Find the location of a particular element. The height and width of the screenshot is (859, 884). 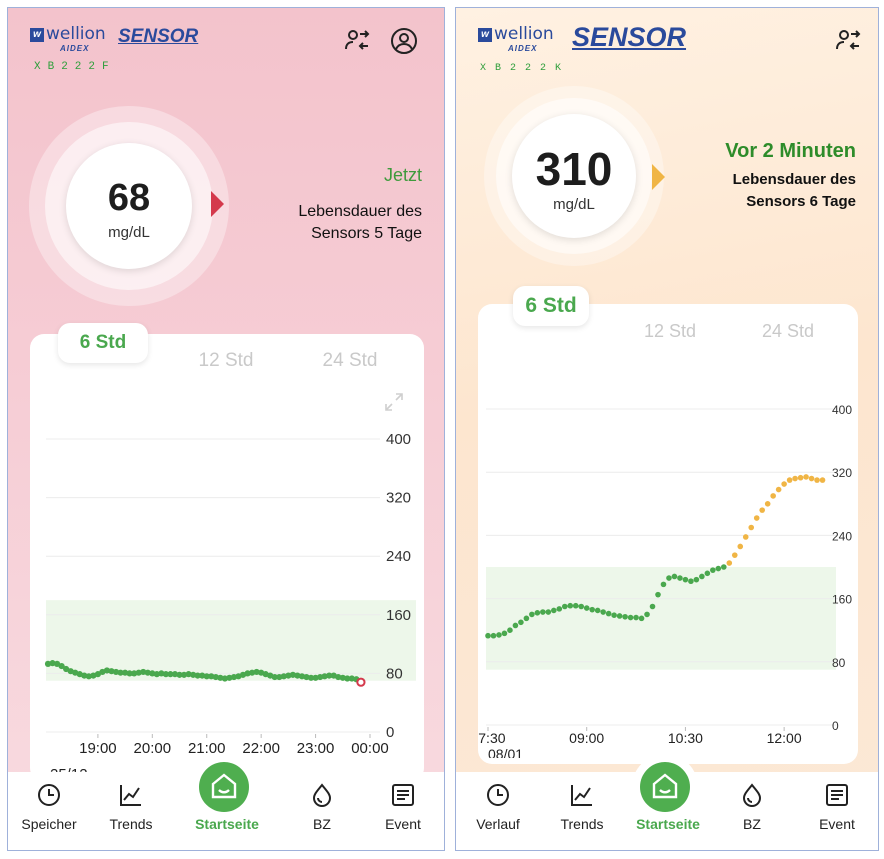

sensor-life-line2: Sensors 6 Tage is located at coordinates (801, 201).